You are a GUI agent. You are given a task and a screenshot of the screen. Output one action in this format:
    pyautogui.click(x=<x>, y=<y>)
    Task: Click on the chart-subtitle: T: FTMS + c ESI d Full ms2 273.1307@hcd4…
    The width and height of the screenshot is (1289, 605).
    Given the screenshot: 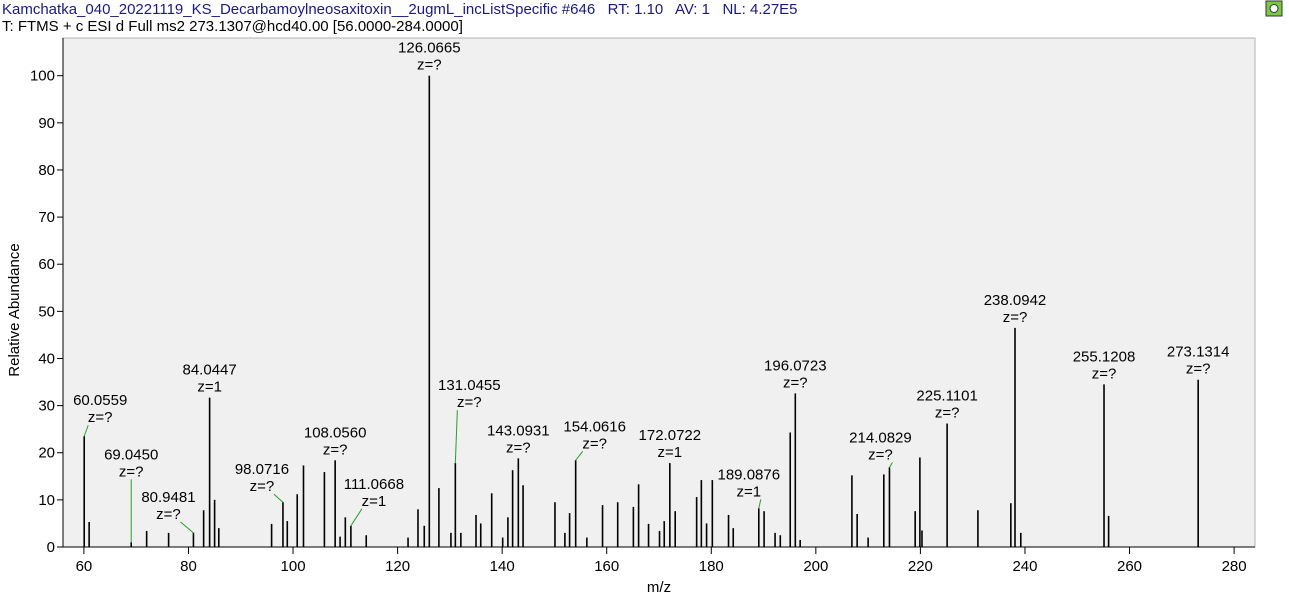 What is the action you would take?
    pyautogui.click(x=232, y=26)
    